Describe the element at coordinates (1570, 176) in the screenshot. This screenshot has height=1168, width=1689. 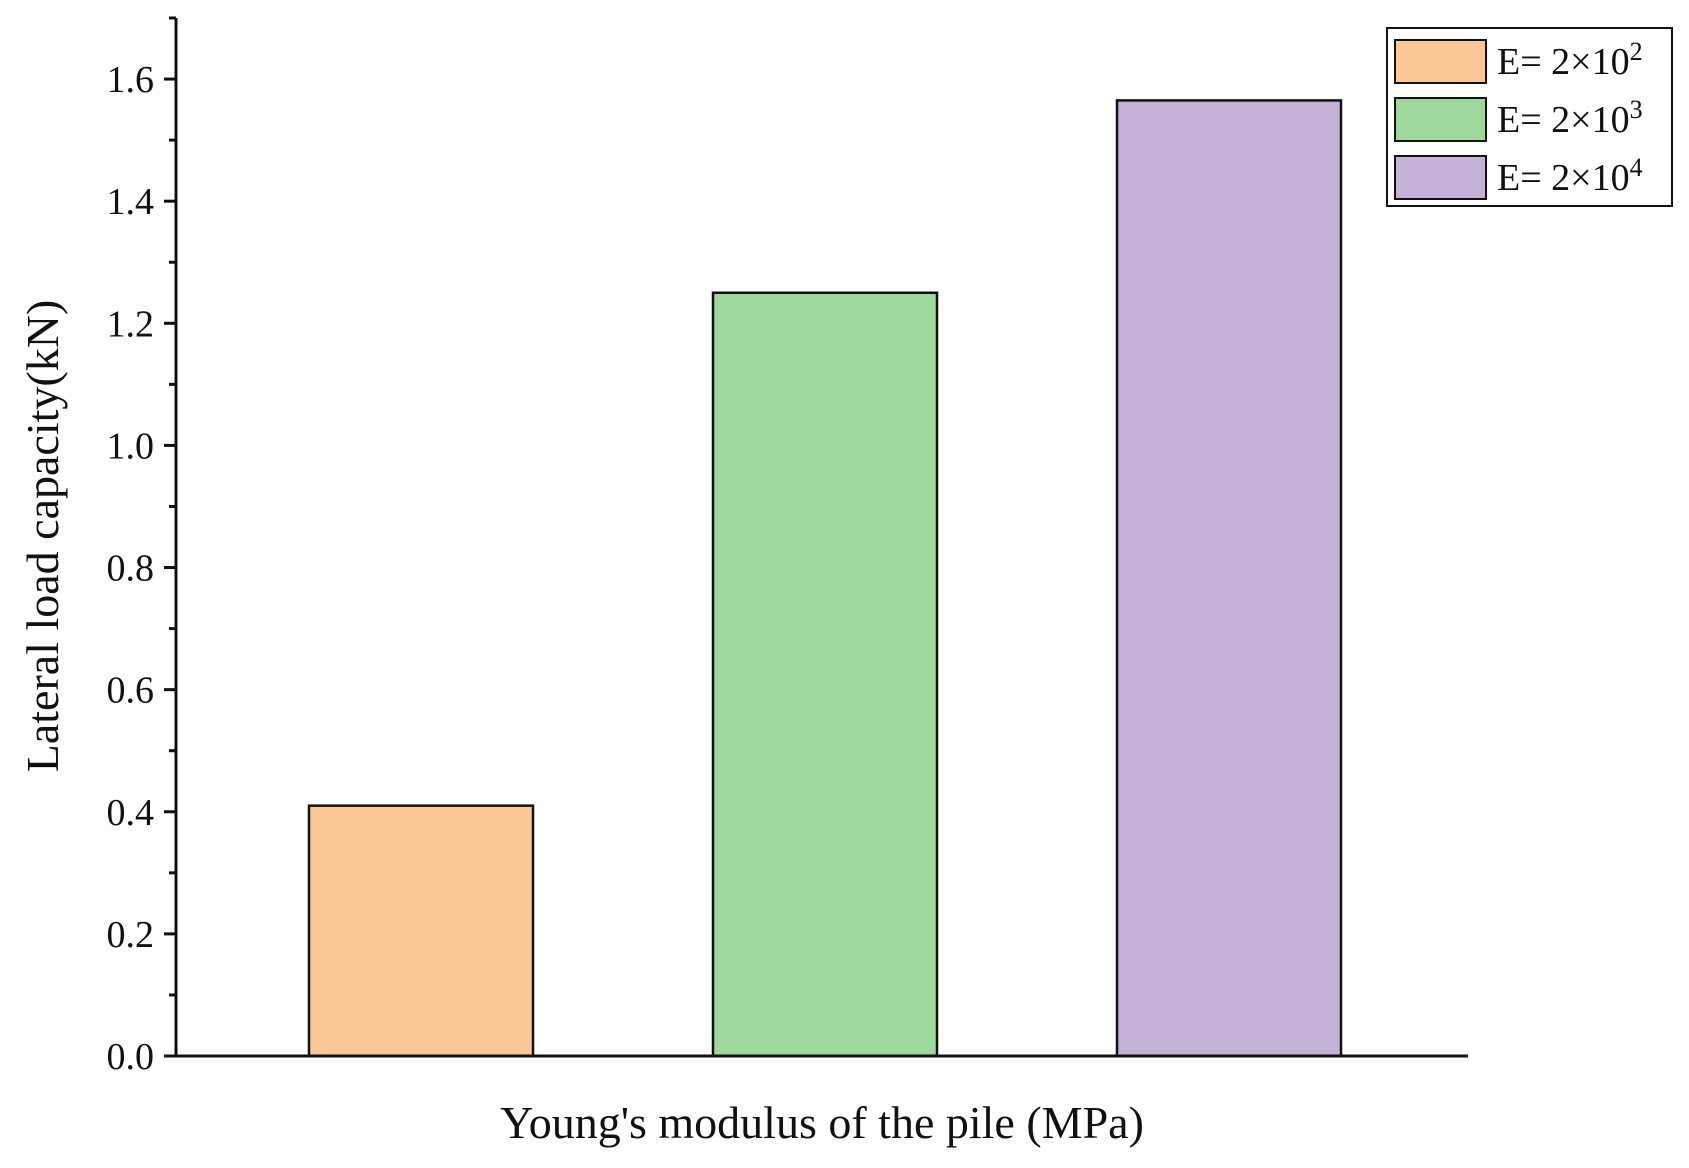
I see `legend-label-3: E= 2×104` at that location.